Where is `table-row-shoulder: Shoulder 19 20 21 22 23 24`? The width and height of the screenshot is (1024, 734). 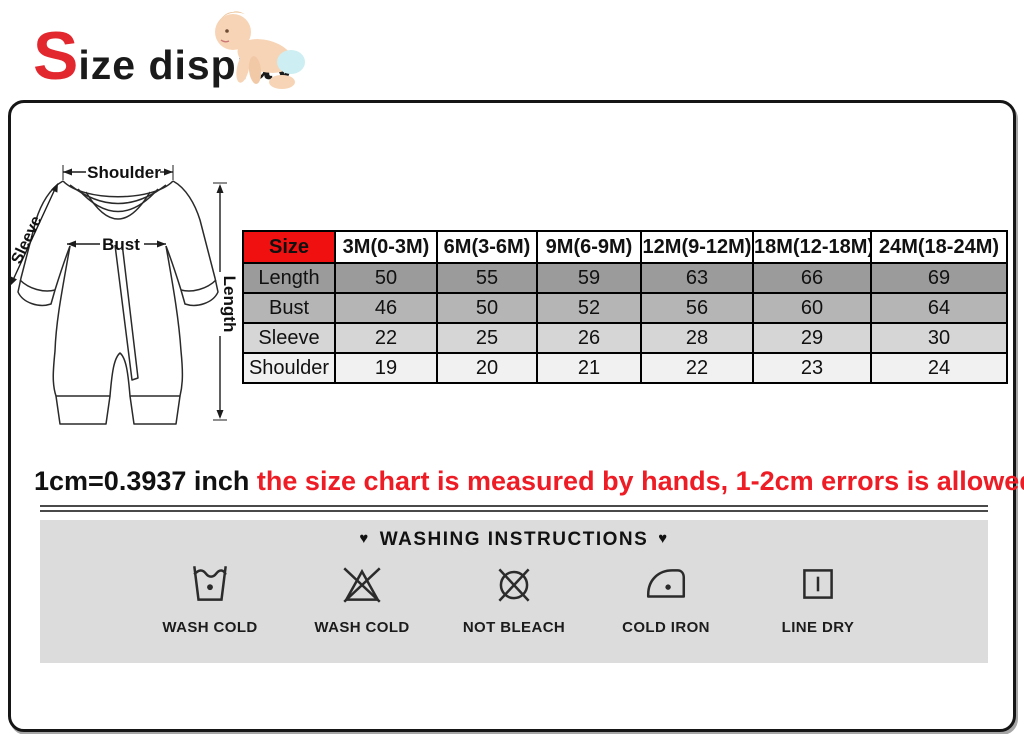
table-row-shoulder: Shoulder 19 20 21 22 23 24 is located at coordinates (625, 368).